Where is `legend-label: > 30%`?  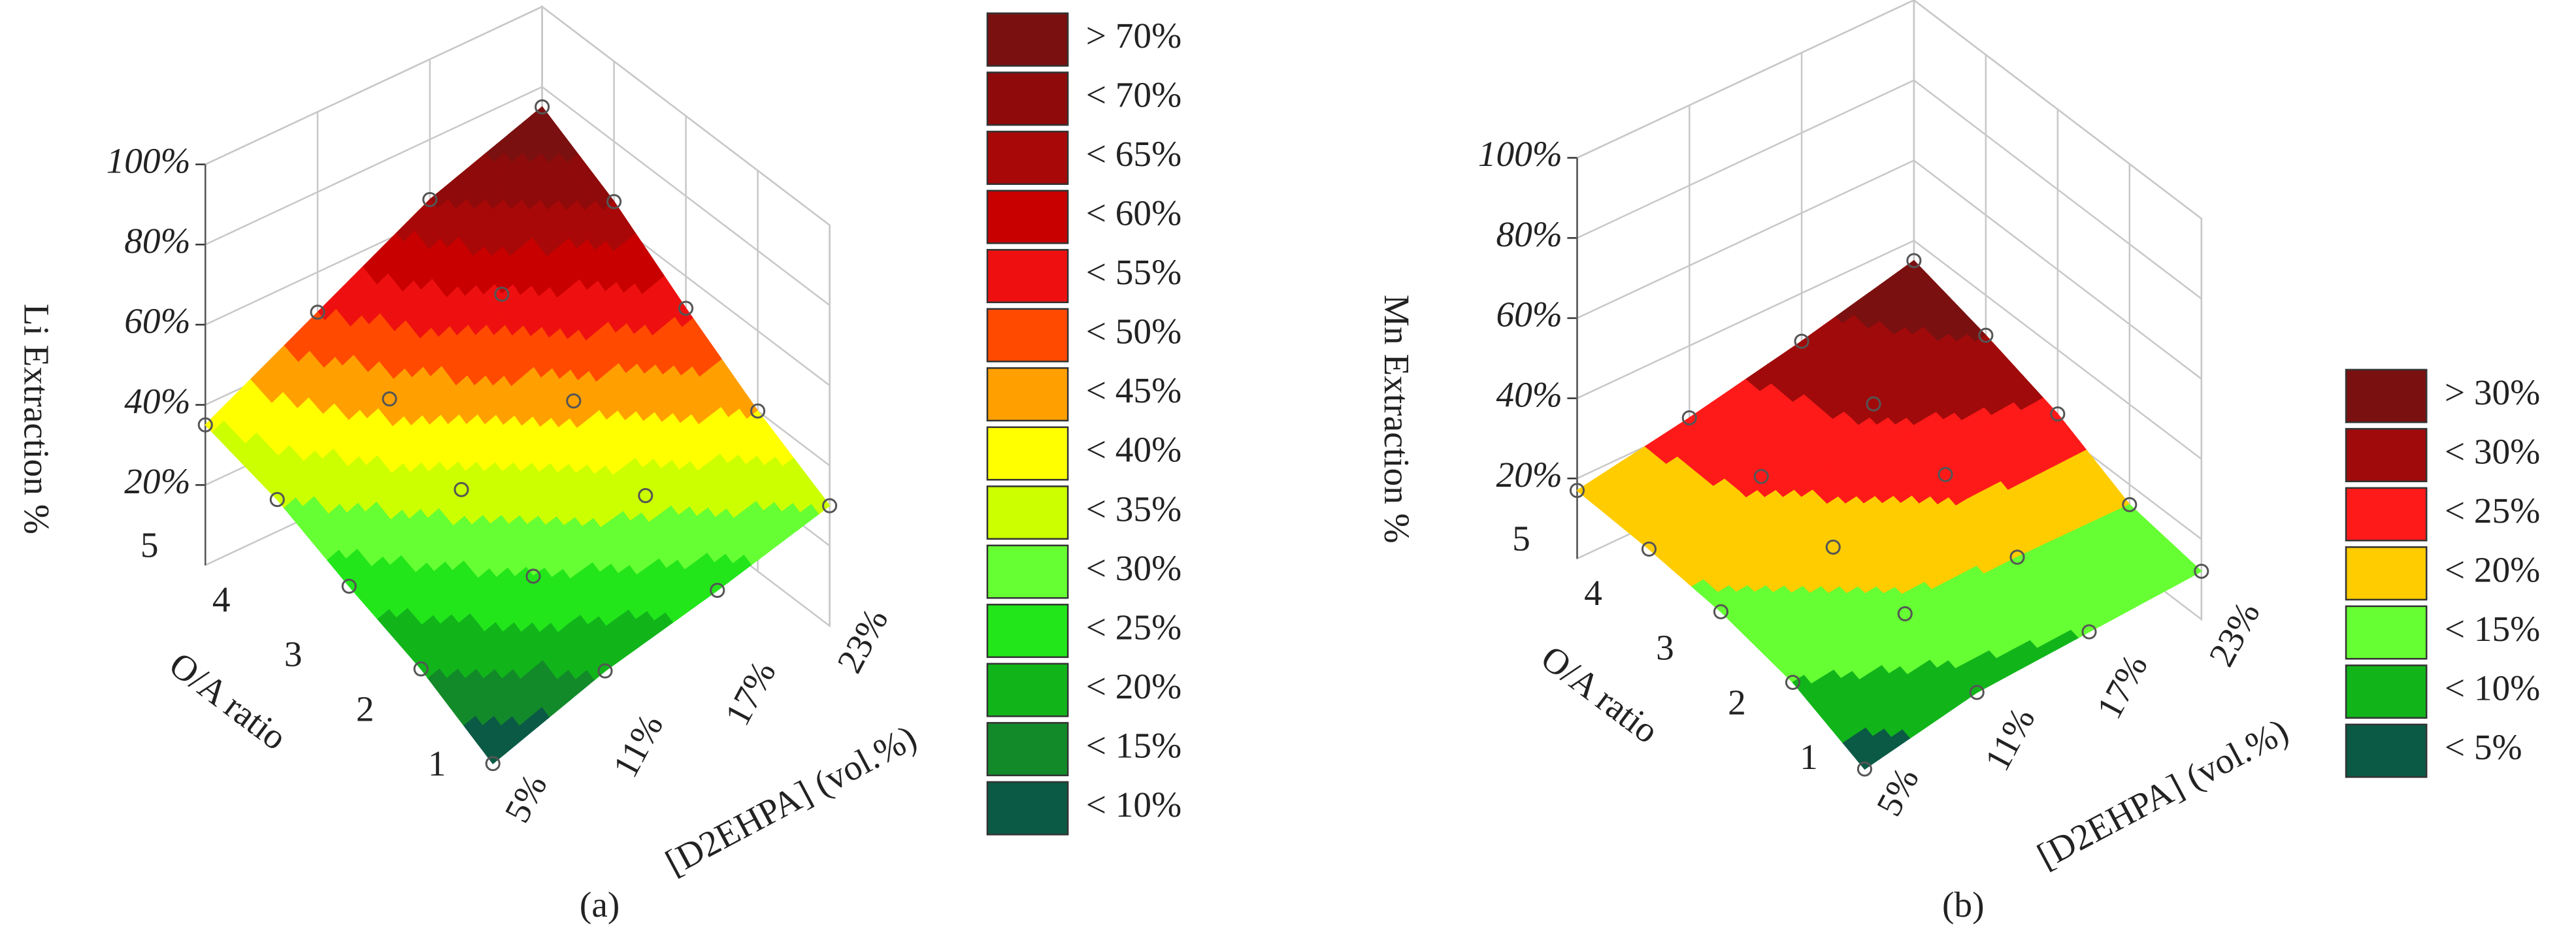 legend-label: > 30% is located at coordinates (2492, 392).